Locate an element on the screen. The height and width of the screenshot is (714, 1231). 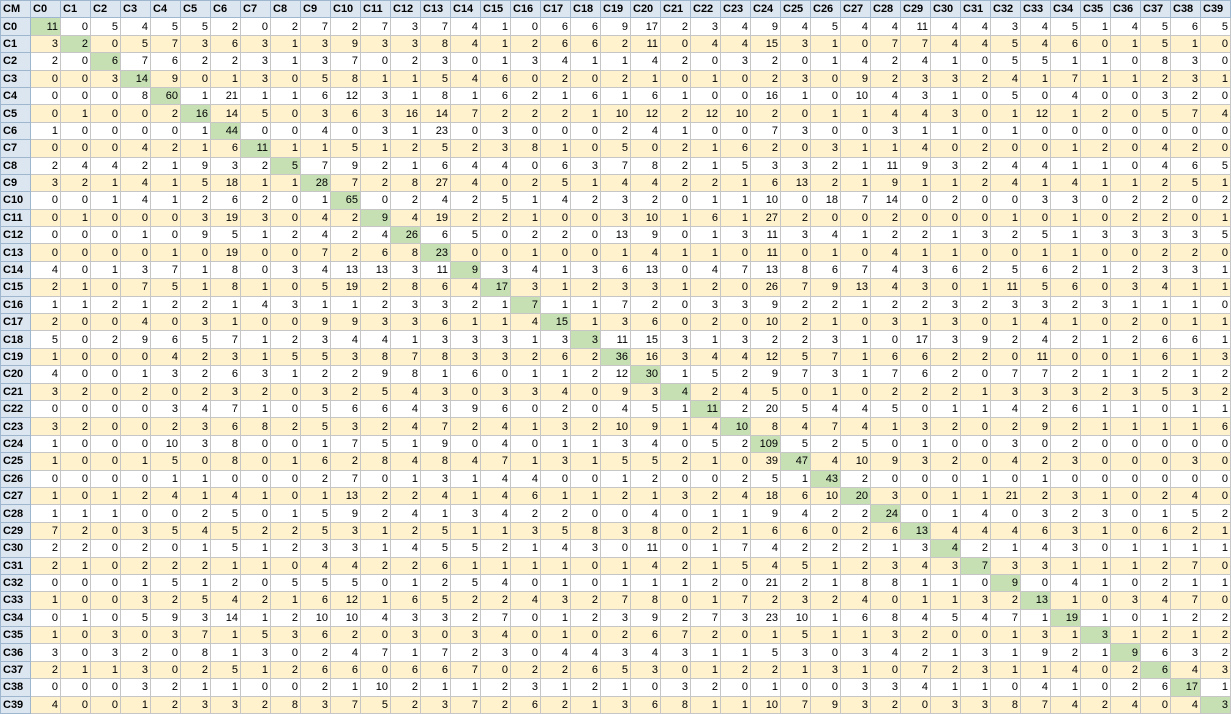
matrix-cell: 21 is located at coordinates (225, 96).